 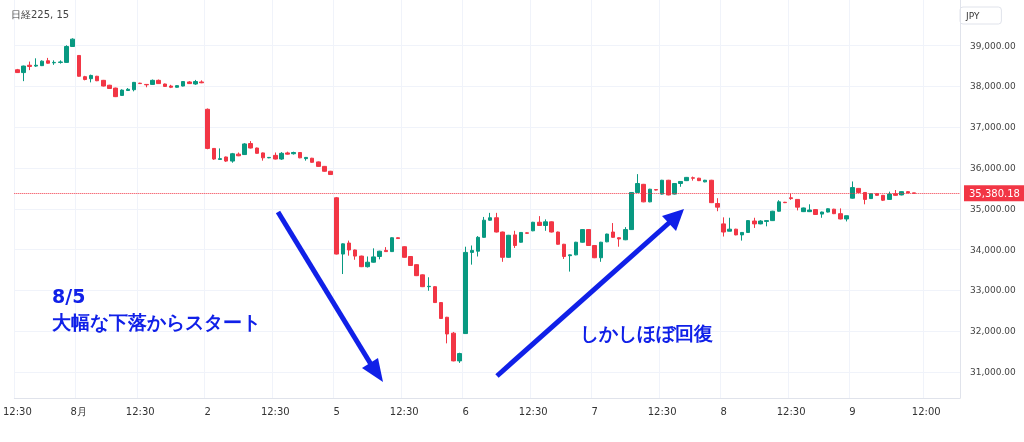 I want to click on text: 日経225, 15, so click(x=40, y=14).